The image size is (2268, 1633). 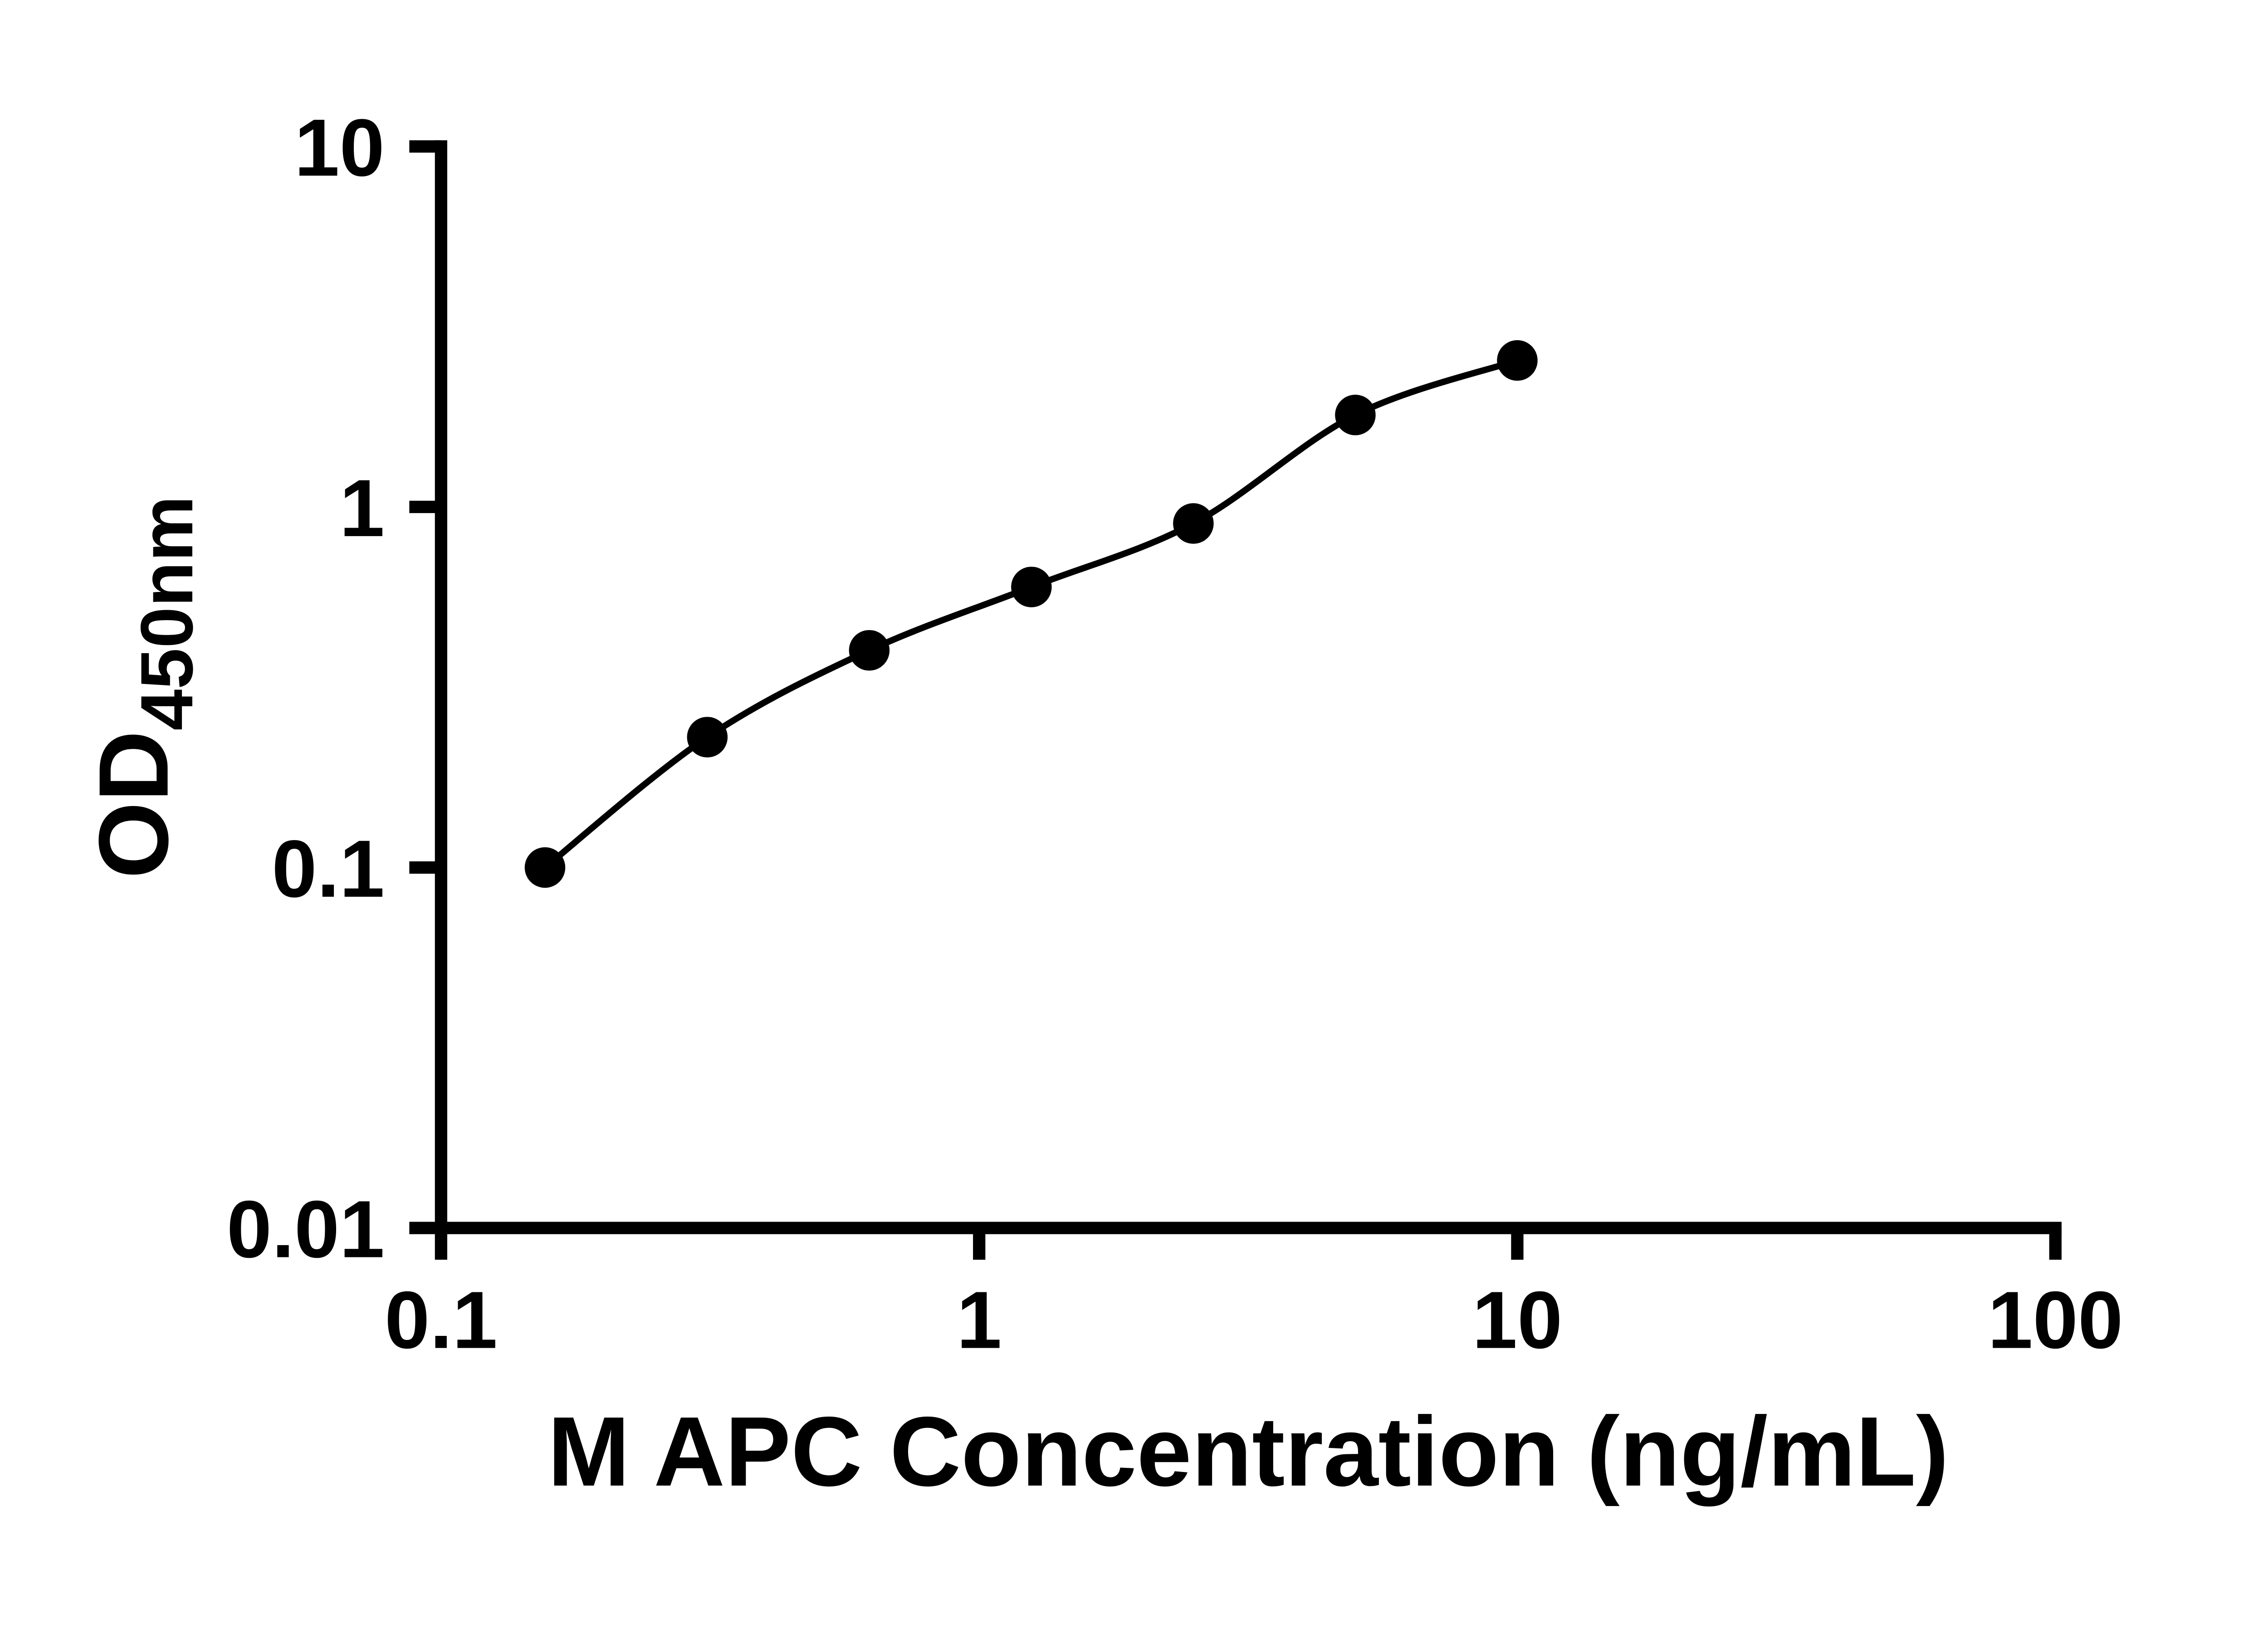 I want to click on y-axis-tick-label: 0.1, so click(x=329, y=868).